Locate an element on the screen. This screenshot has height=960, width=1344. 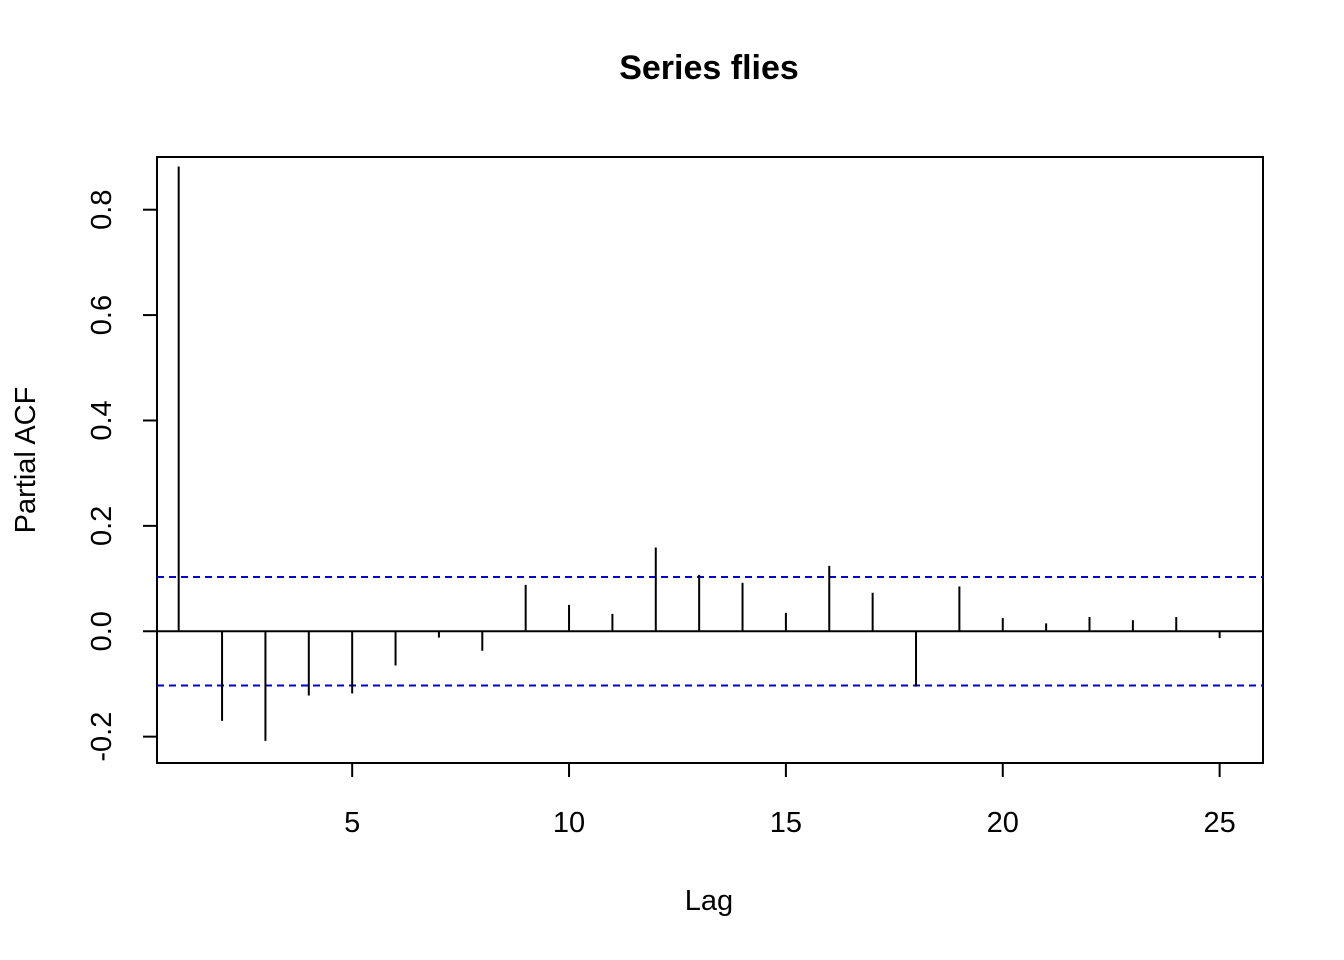
x-tick-label-10: 10 is located at coordinates (569, 823).